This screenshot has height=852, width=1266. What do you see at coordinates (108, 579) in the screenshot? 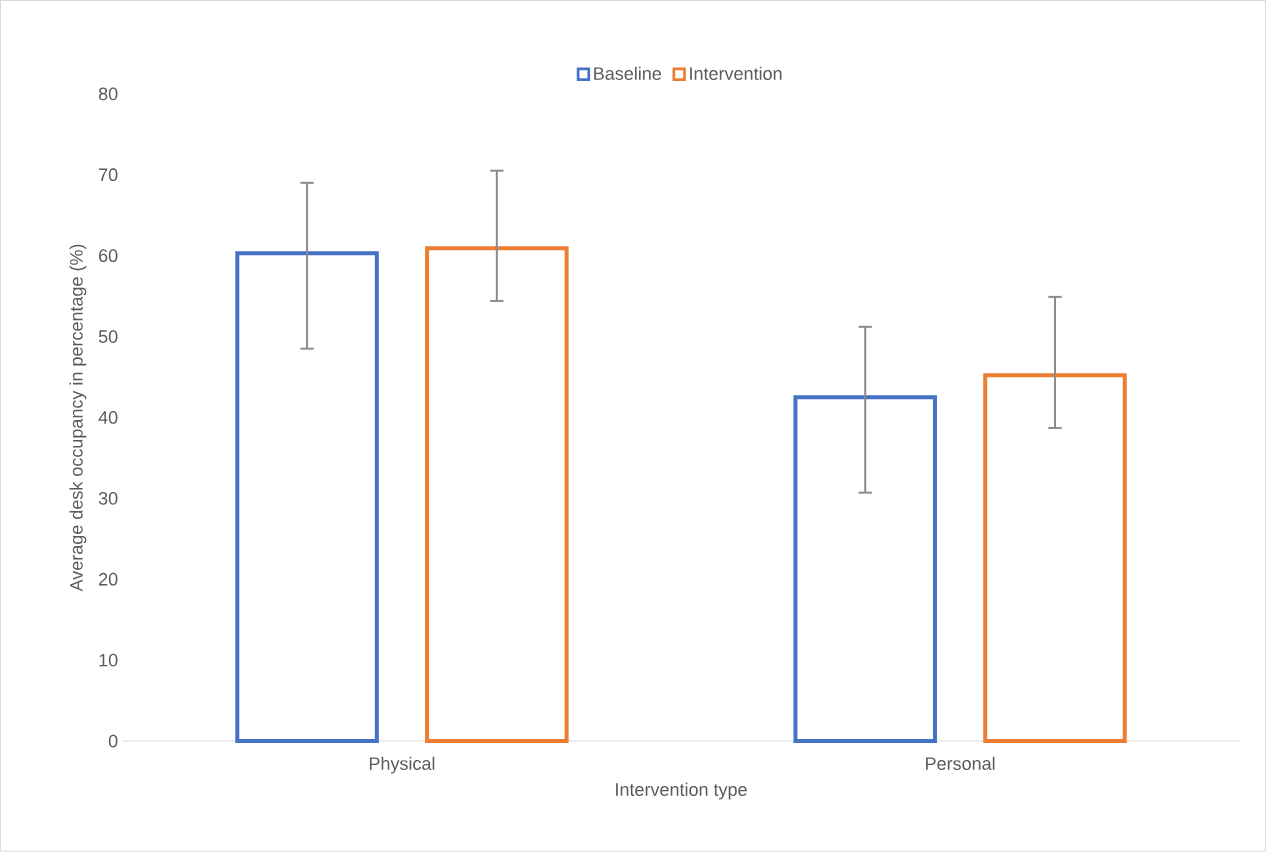
I see `y-tick-label: 20` at bounding box center [108, 579].